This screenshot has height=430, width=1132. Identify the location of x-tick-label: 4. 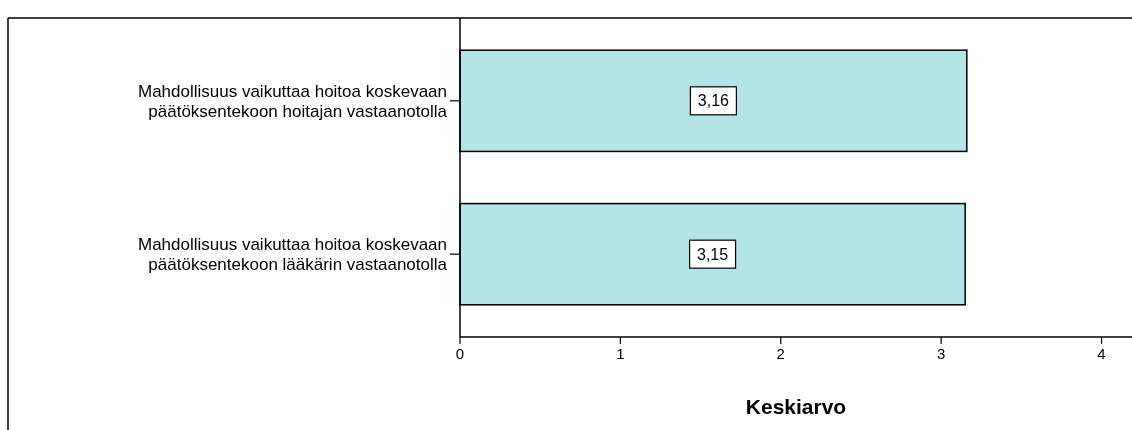
(1101, 353).